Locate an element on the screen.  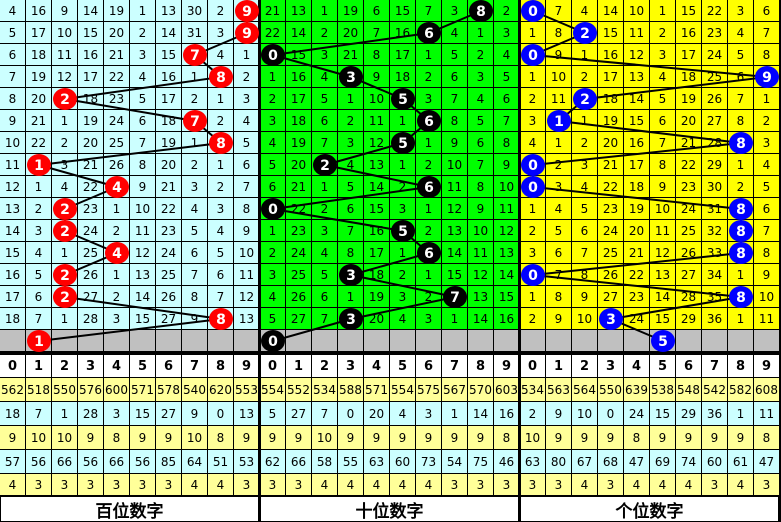
stat-cell: 548 is located at coordinates (689, 390).